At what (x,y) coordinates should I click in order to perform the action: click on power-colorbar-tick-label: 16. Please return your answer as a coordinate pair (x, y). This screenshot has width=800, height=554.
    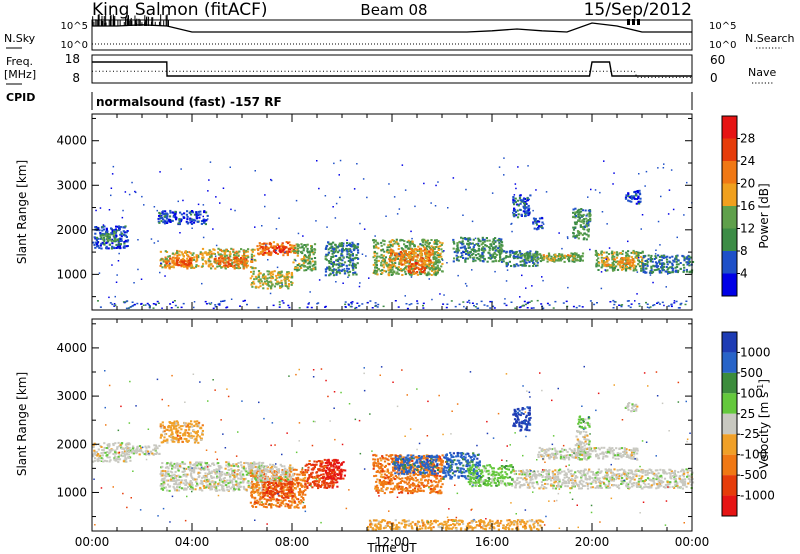
    Looking at the image, I should click on (747, 206).